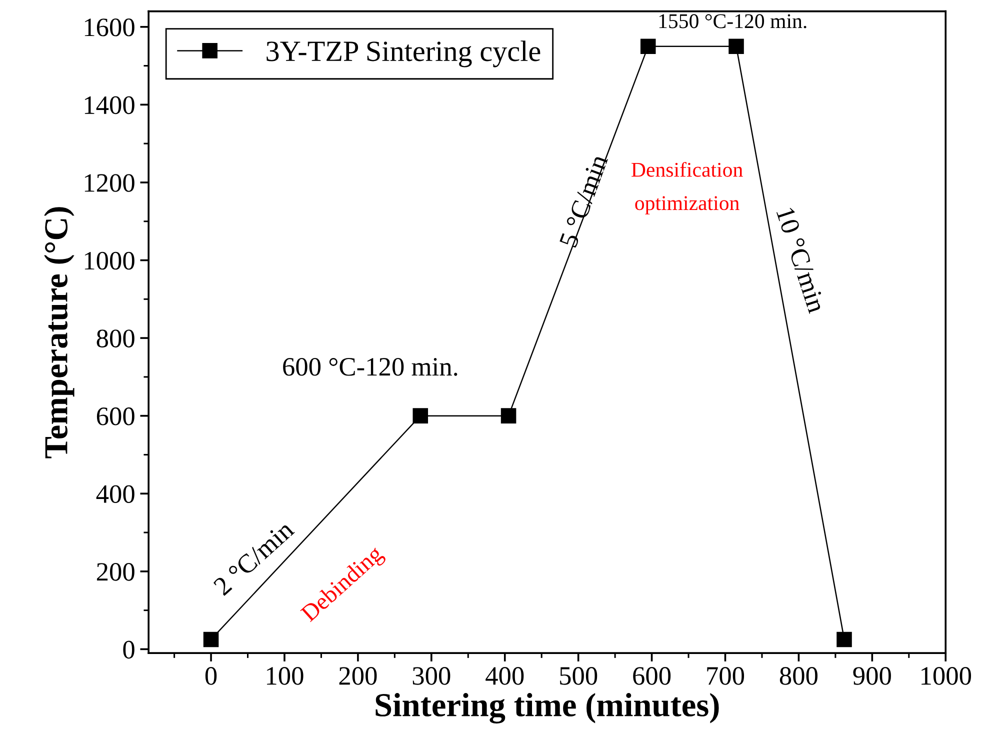  What do you see at coordinates (128, 649) in the screenshot?
I see `y-tick-label: 0` at bounding box center [128, 649].